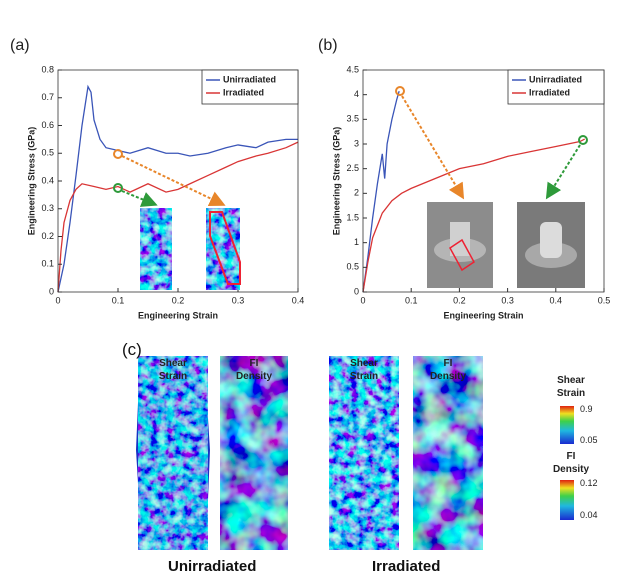 This screenshot has width=637, height=583. What do you see at coordinates (352, 217) in the screenshot?
I see `y-tick-label: 1.5` at bounding box center [352, 217].